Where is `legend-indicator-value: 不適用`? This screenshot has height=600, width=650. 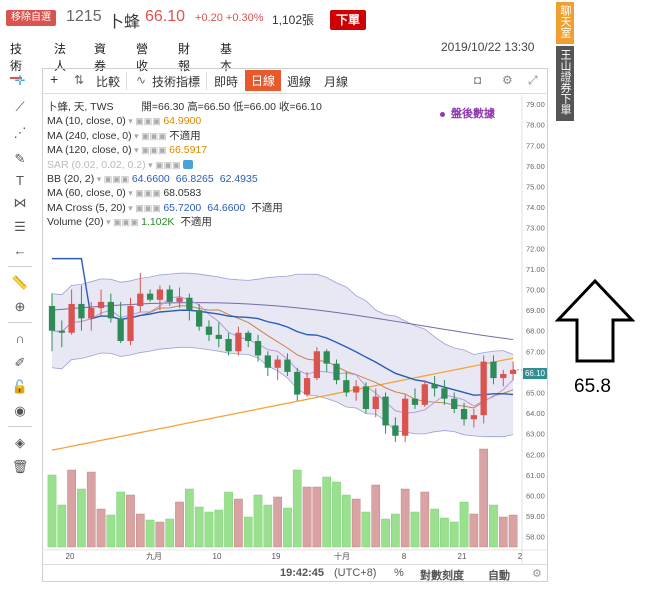 legend-indicator-value: 不適用 is located at coordinates (196, 222).